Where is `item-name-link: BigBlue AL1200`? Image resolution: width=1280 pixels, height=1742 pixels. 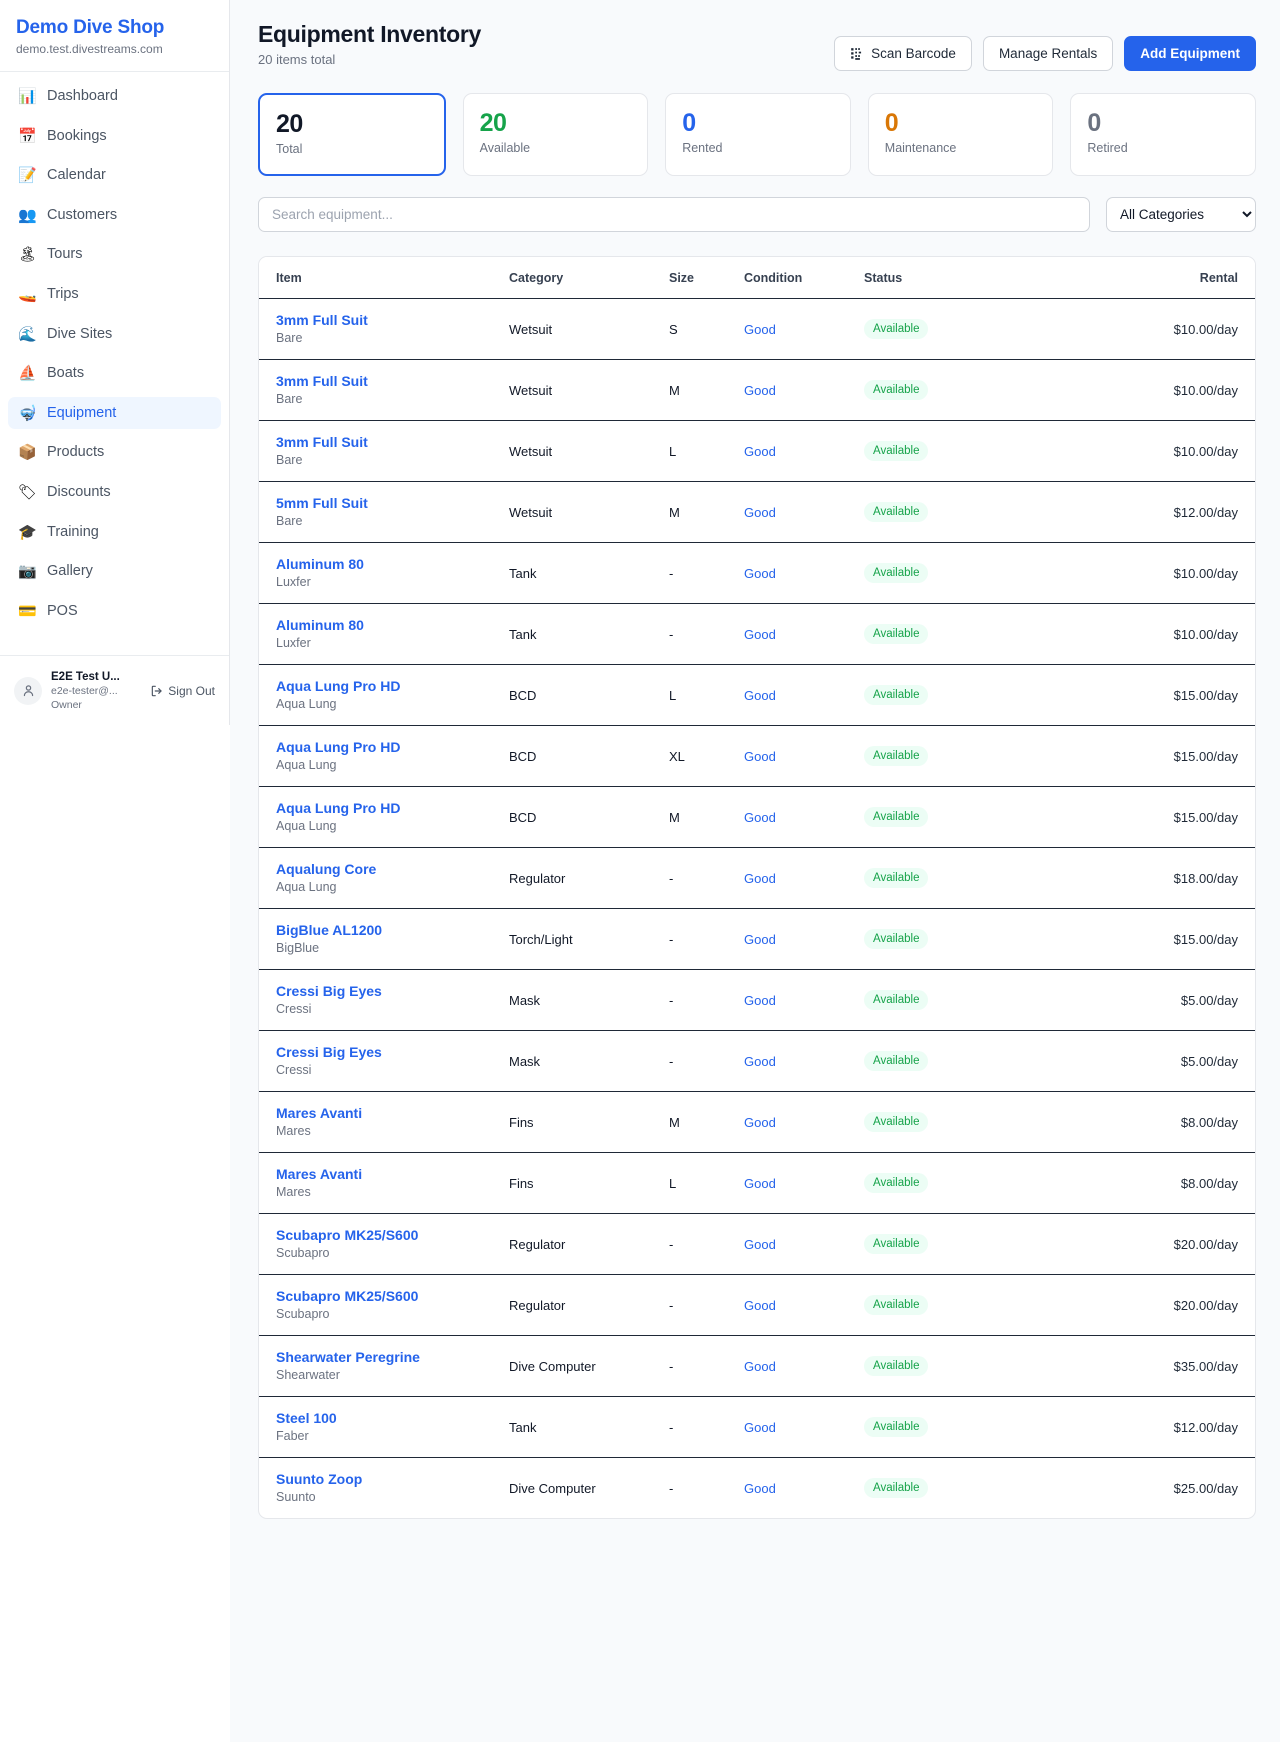 item-name-link: BigBlue AL1200 is located at coordinates (329, 930).